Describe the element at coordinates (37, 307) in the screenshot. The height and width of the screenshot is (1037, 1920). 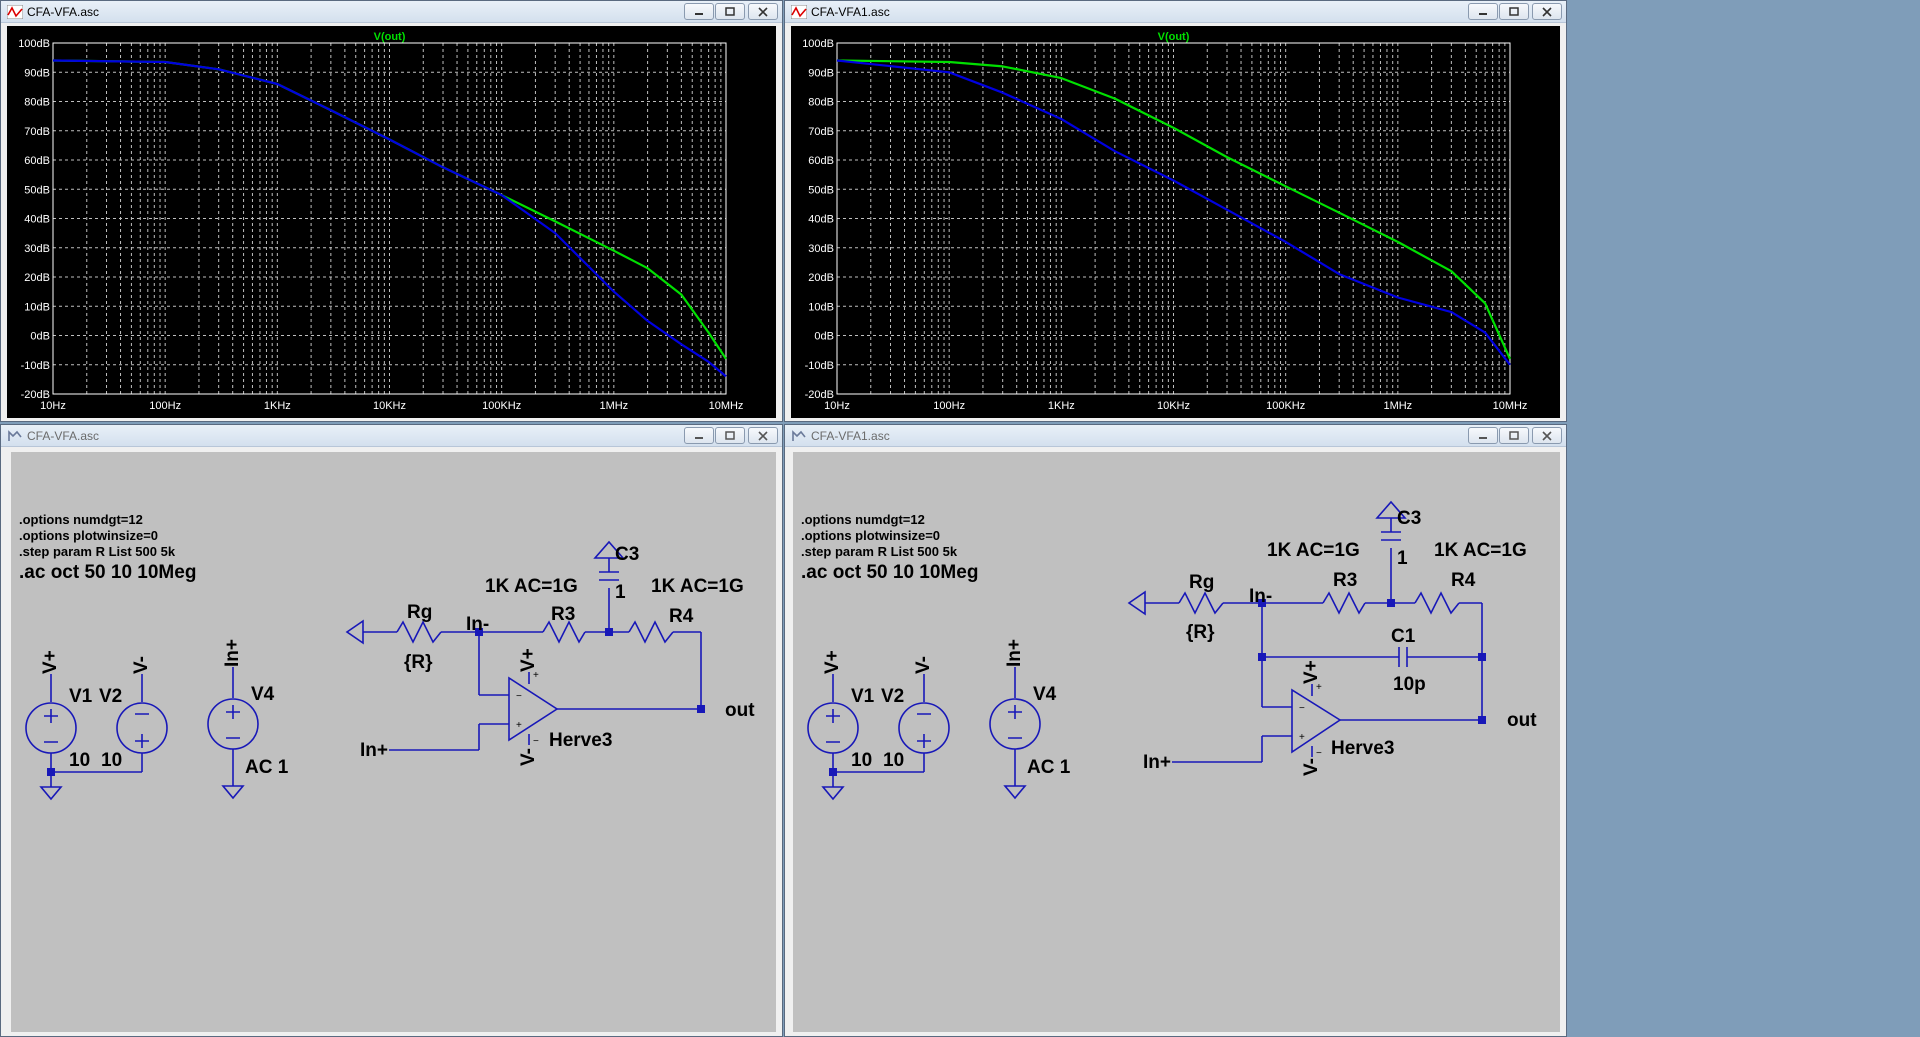
I see `y-tick-label: 10dB` at that location.